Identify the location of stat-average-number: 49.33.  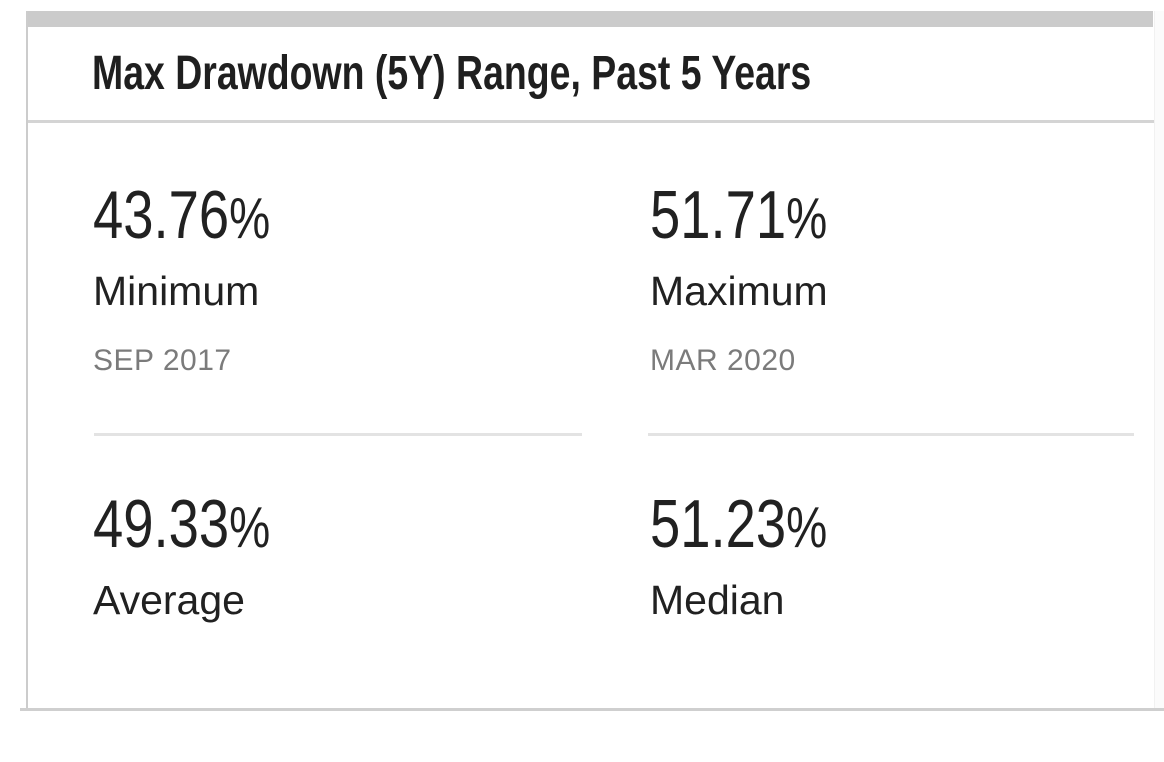
(161, 524).